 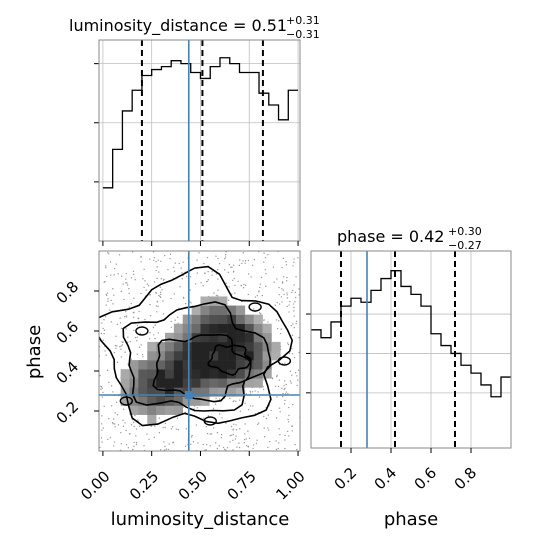 What do you see at coordinates (200, 123) in the screenshot?
I see `luminosity_distance-histogram-step` at bounding box center [200, 123].